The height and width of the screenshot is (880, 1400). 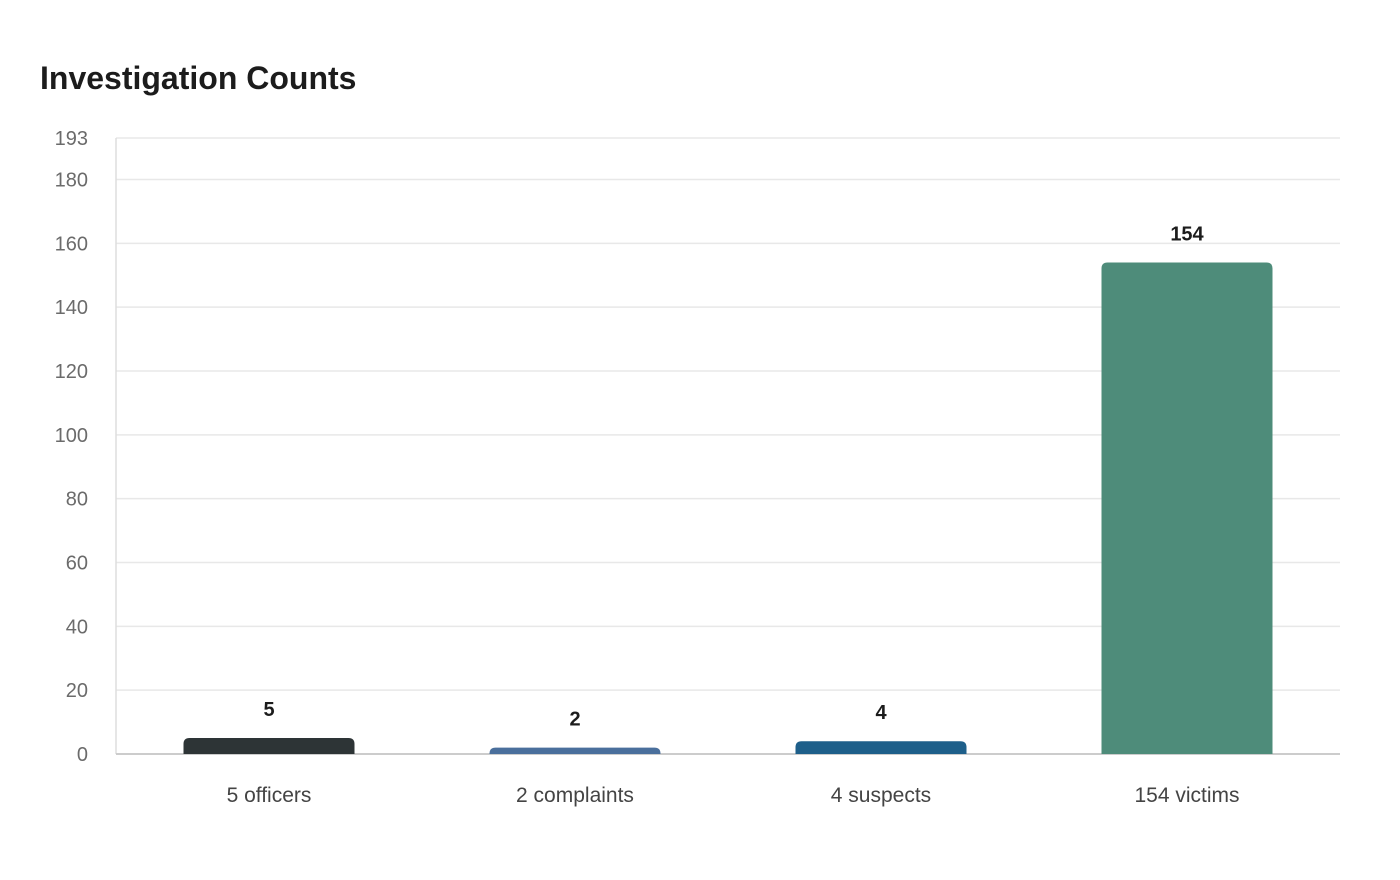 I want to click on y-tick-label: 140, so click(x=71, y=308).